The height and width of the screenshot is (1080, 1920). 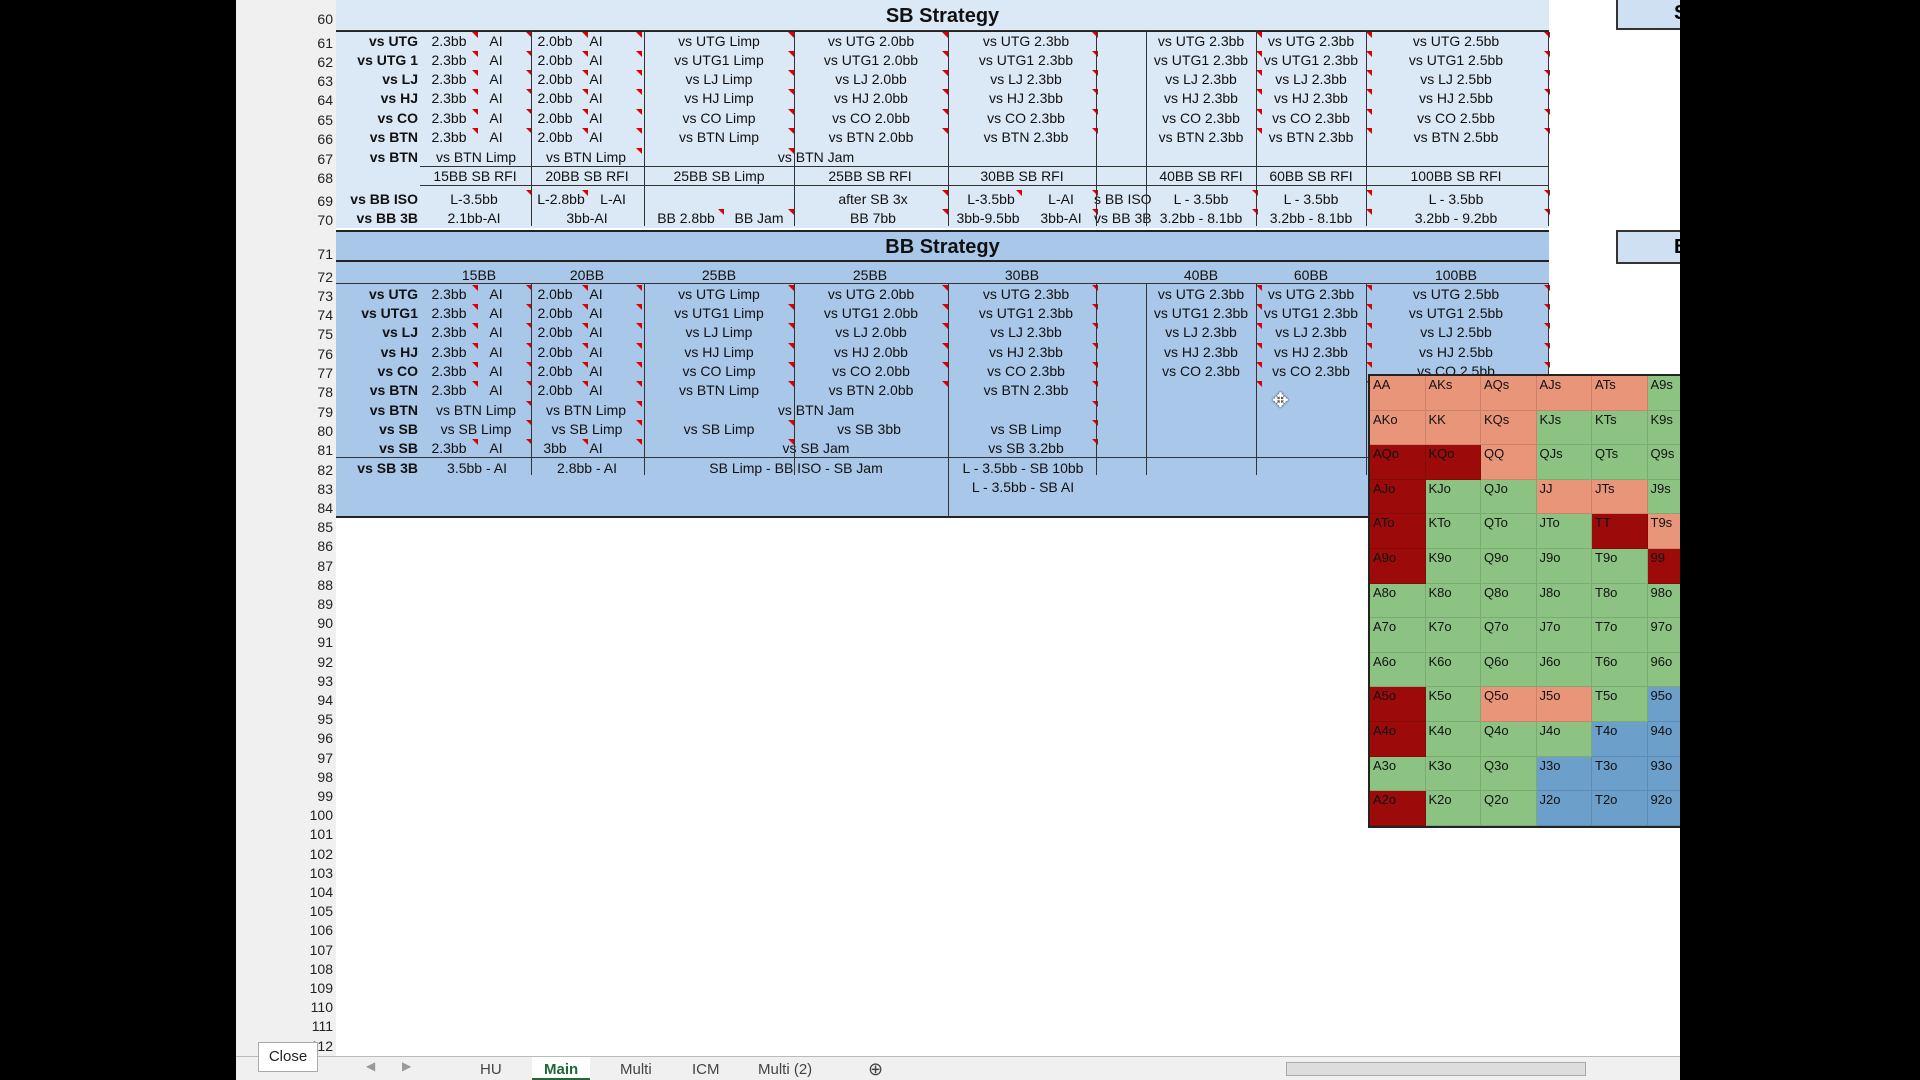 What do you see at coordinates (1026, 429) in the screenshot?
I see `cell-30bb: vs SB Limp` at bounding box center [1026, 429].